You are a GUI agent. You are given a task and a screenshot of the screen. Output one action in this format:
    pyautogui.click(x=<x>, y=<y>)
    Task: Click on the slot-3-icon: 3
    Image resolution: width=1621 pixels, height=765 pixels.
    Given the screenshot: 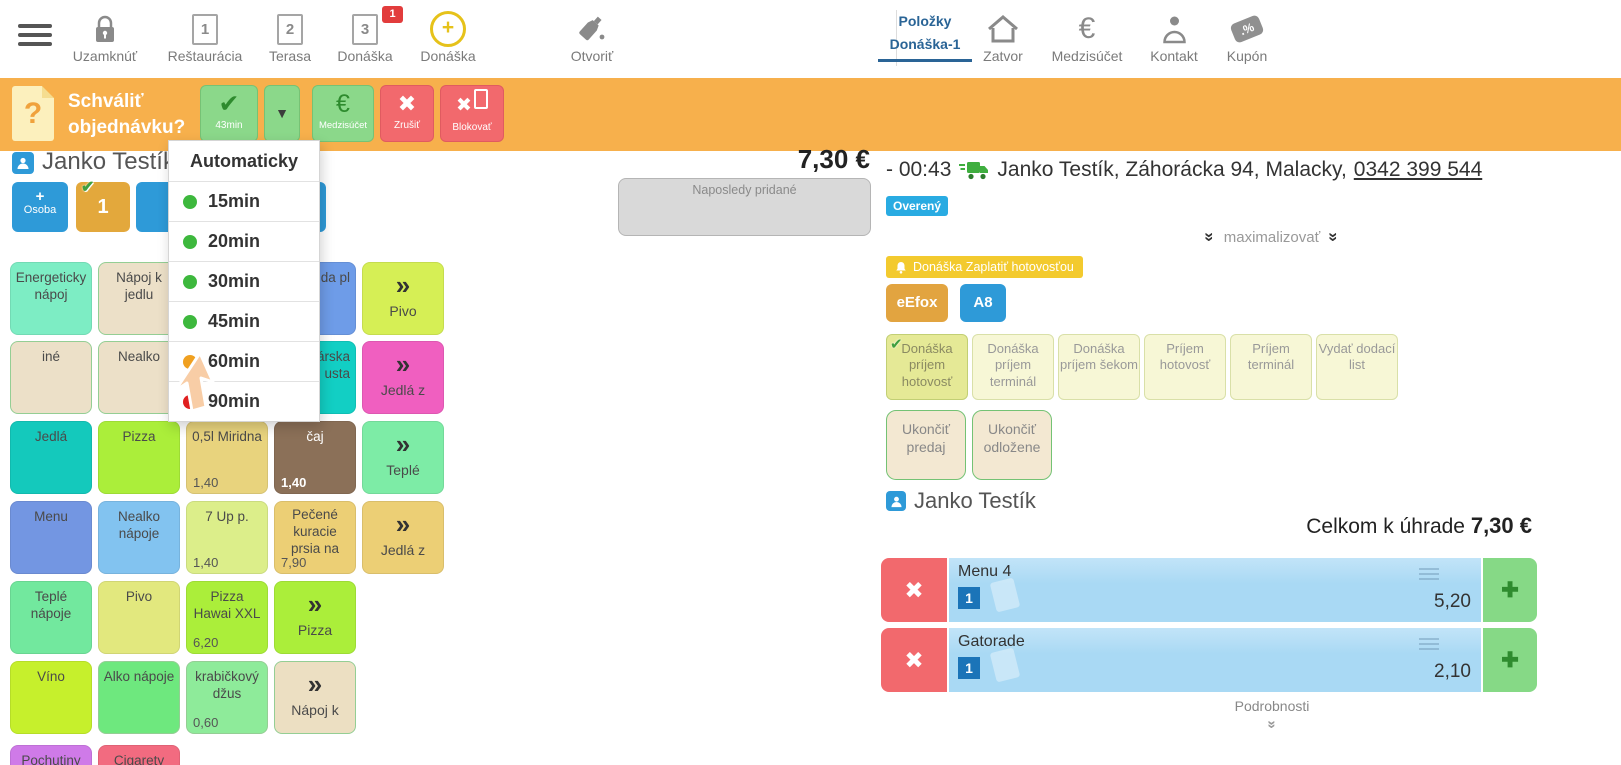 What is the action you would take?
    pyautogui.click(x=365, y=29)
    